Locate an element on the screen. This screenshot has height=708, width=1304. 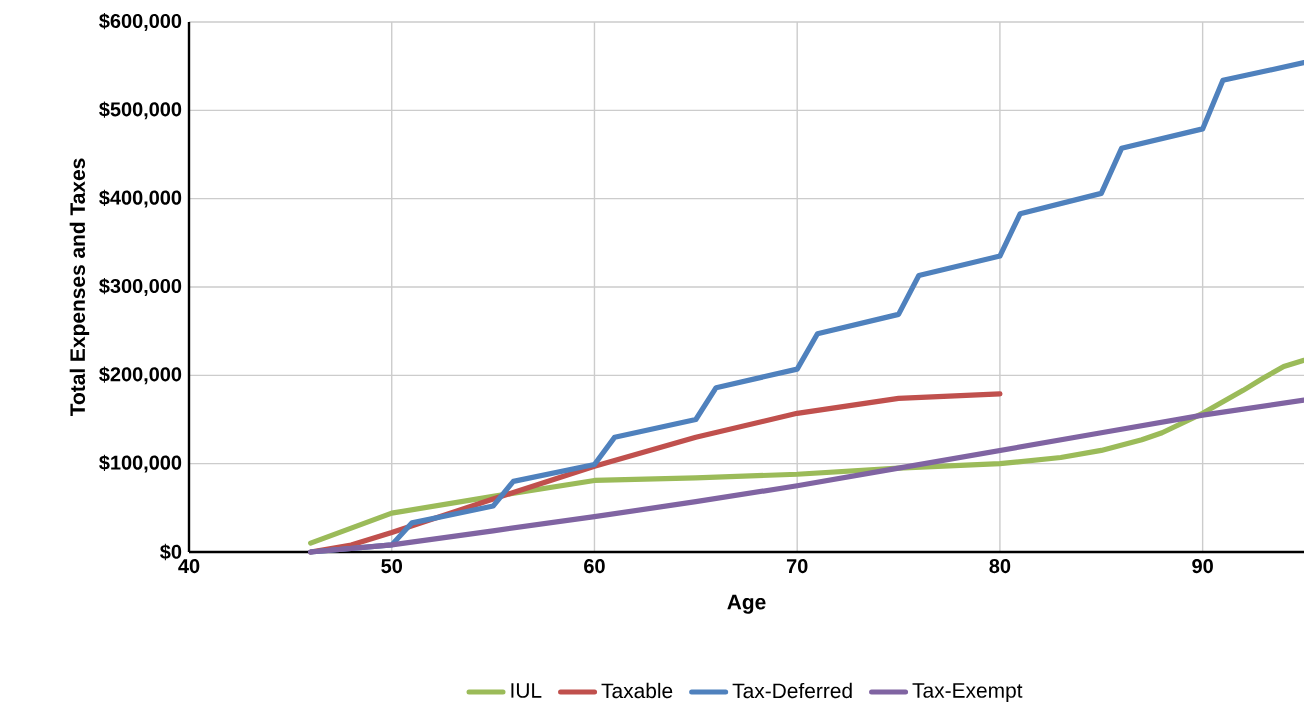
y-tick-label: $400,000 is located at coordinates (140, 198).